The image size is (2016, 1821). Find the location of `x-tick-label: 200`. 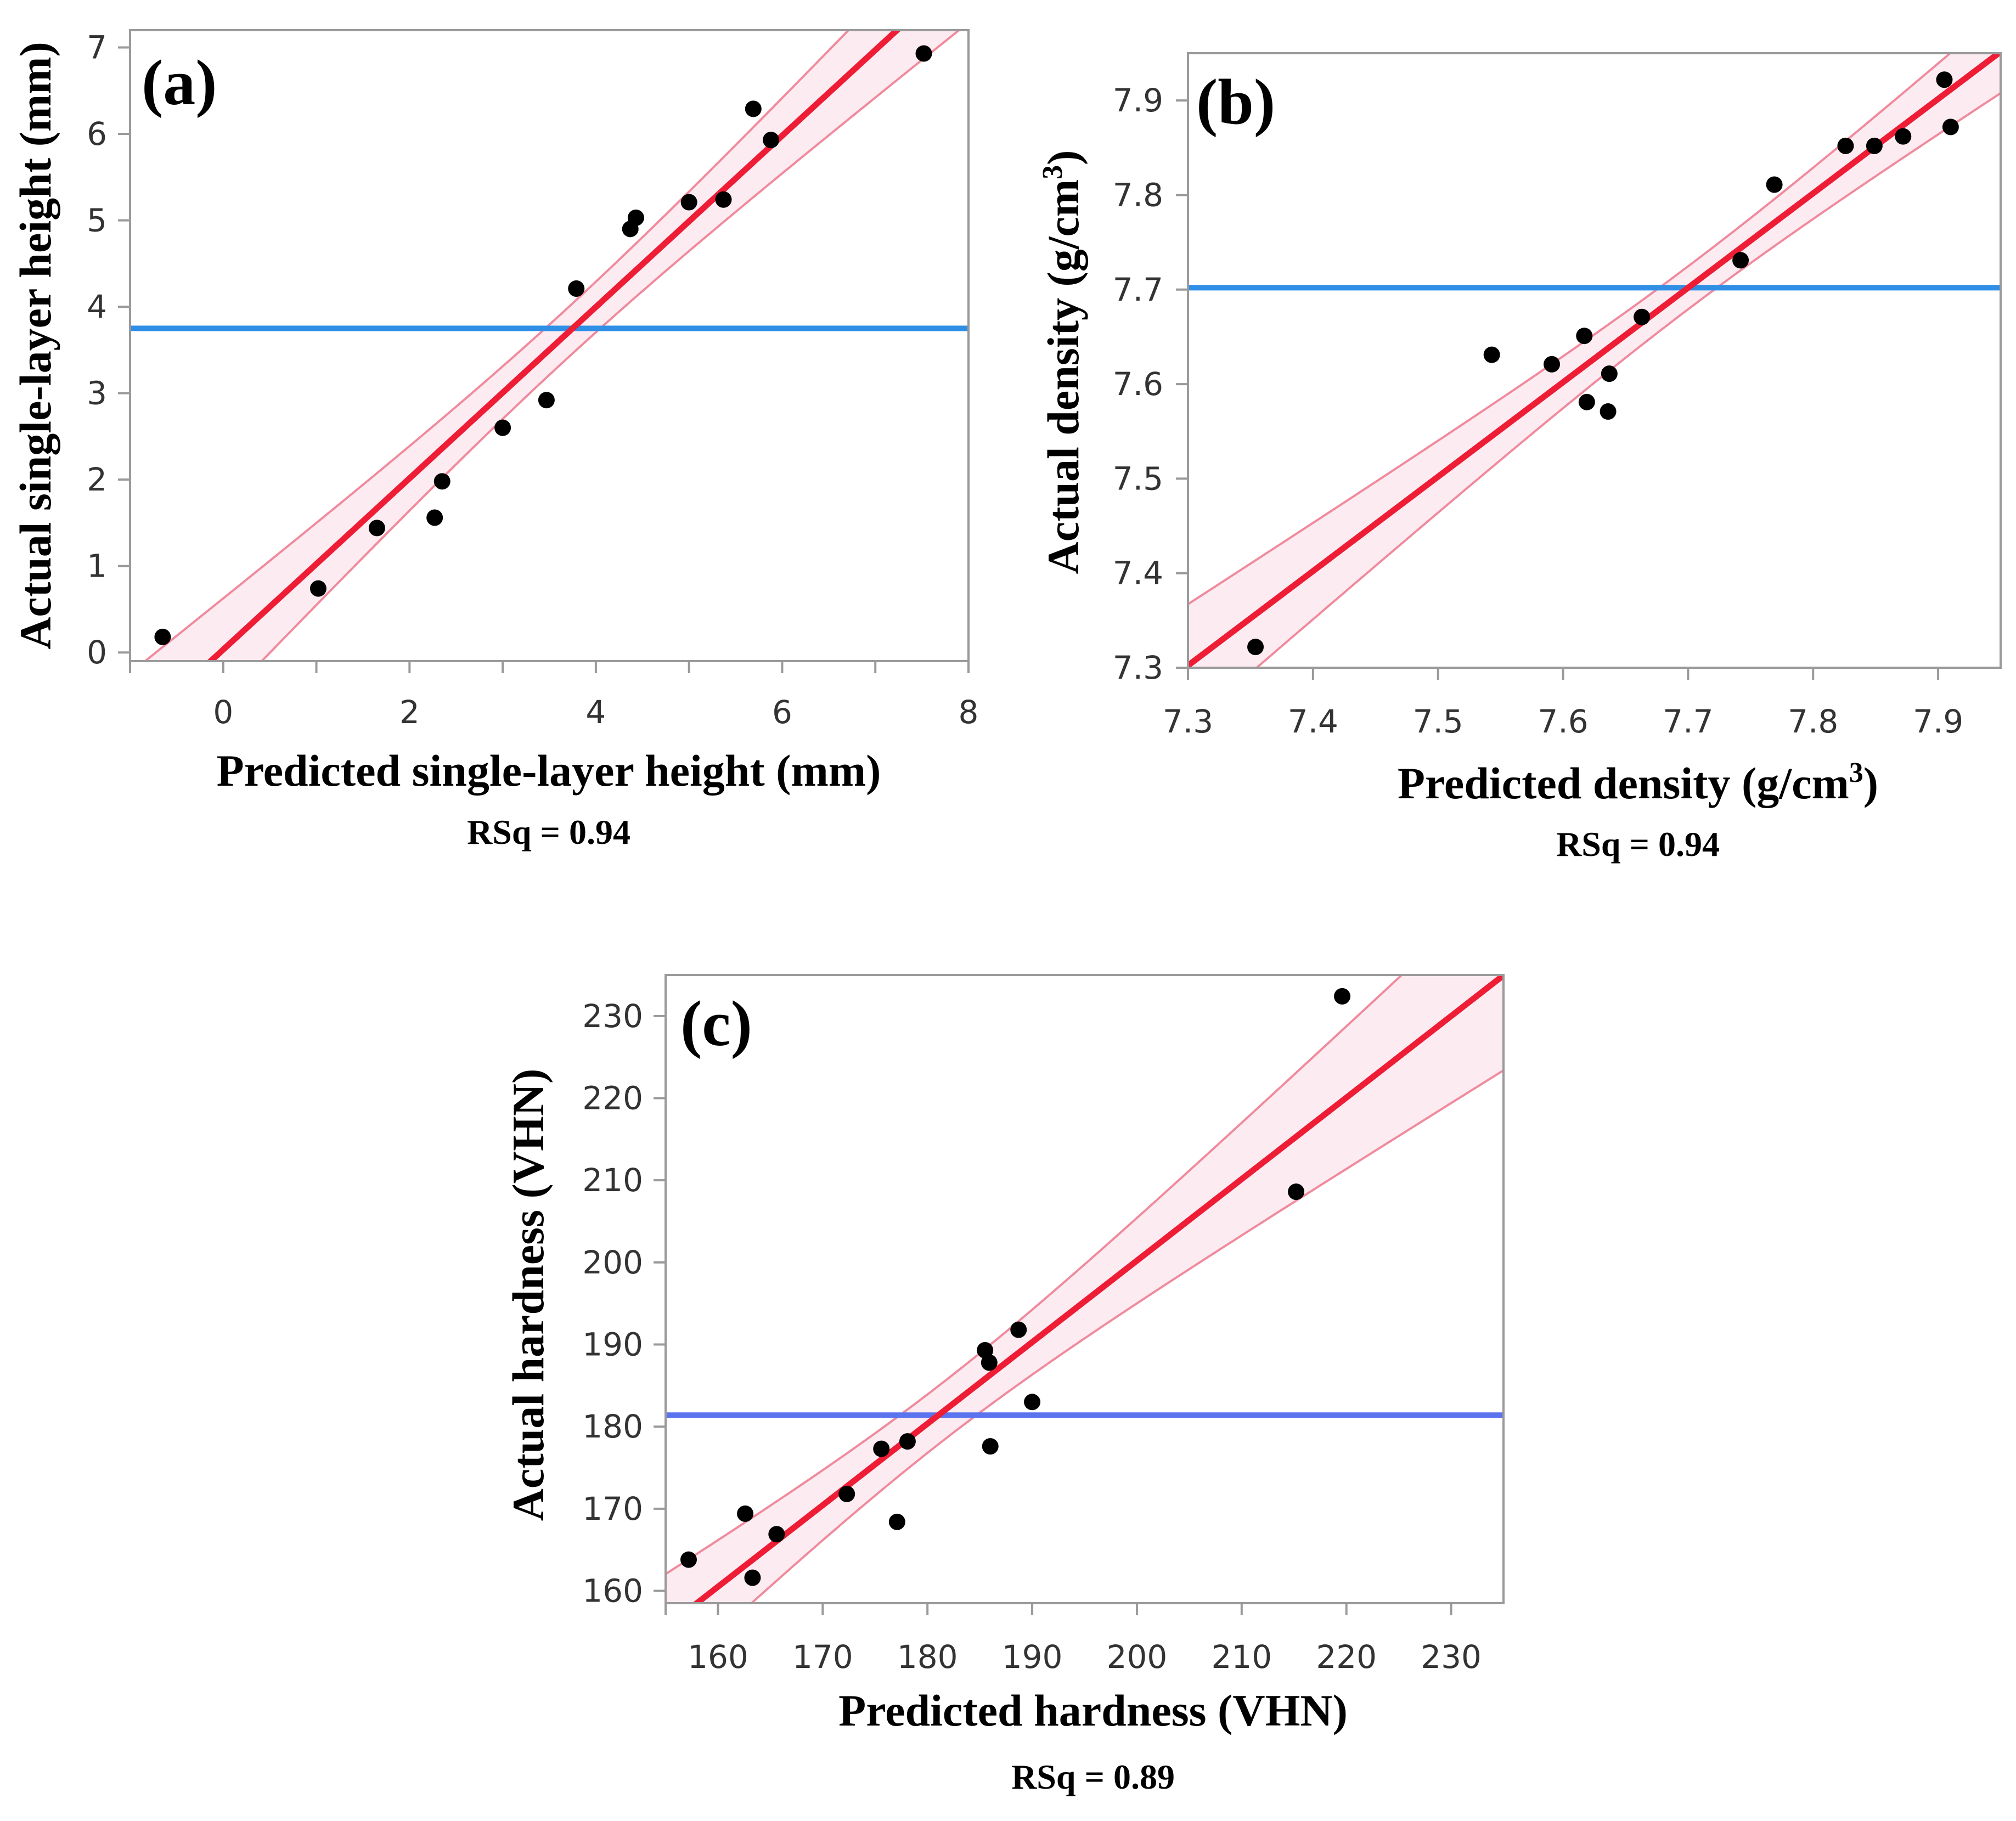

x-tick-label: 200 is located at coordinates (1137, 1657).